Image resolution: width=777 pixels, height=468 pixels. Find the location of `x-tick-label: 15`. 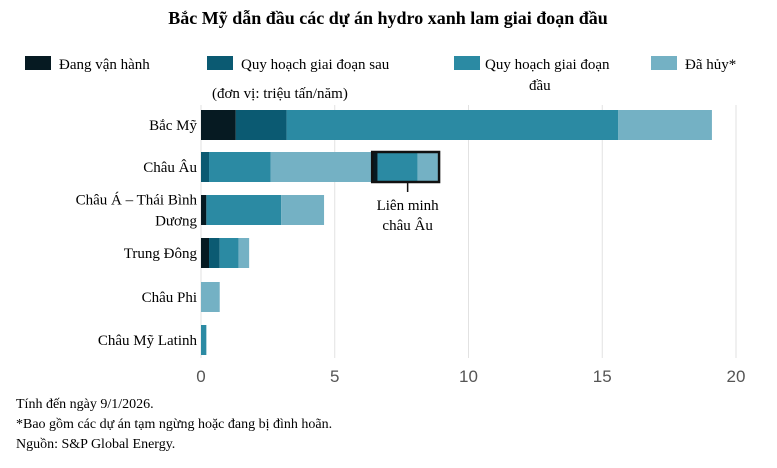

x-tick-label: 15 is located at coordinates (602, 376).